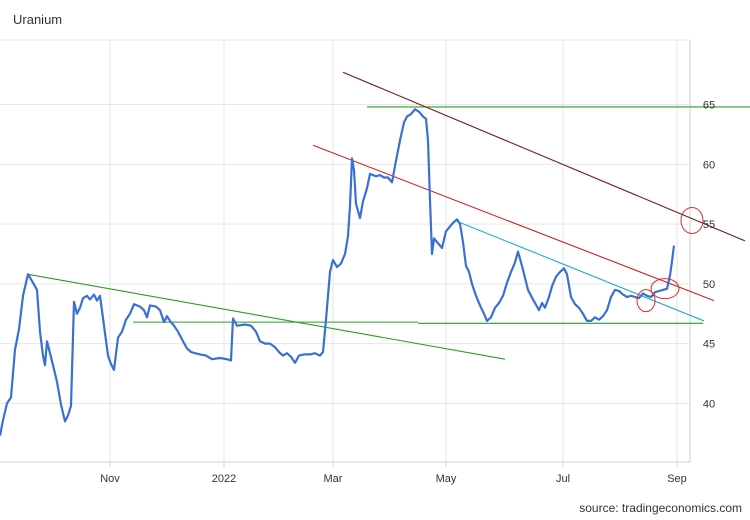 The height and width of the screenshot is (520, 750). What do you see at coordinates (709, 225) in the screenshot?
I see `y-tick-label: 55` at bounding box center [709, 225].